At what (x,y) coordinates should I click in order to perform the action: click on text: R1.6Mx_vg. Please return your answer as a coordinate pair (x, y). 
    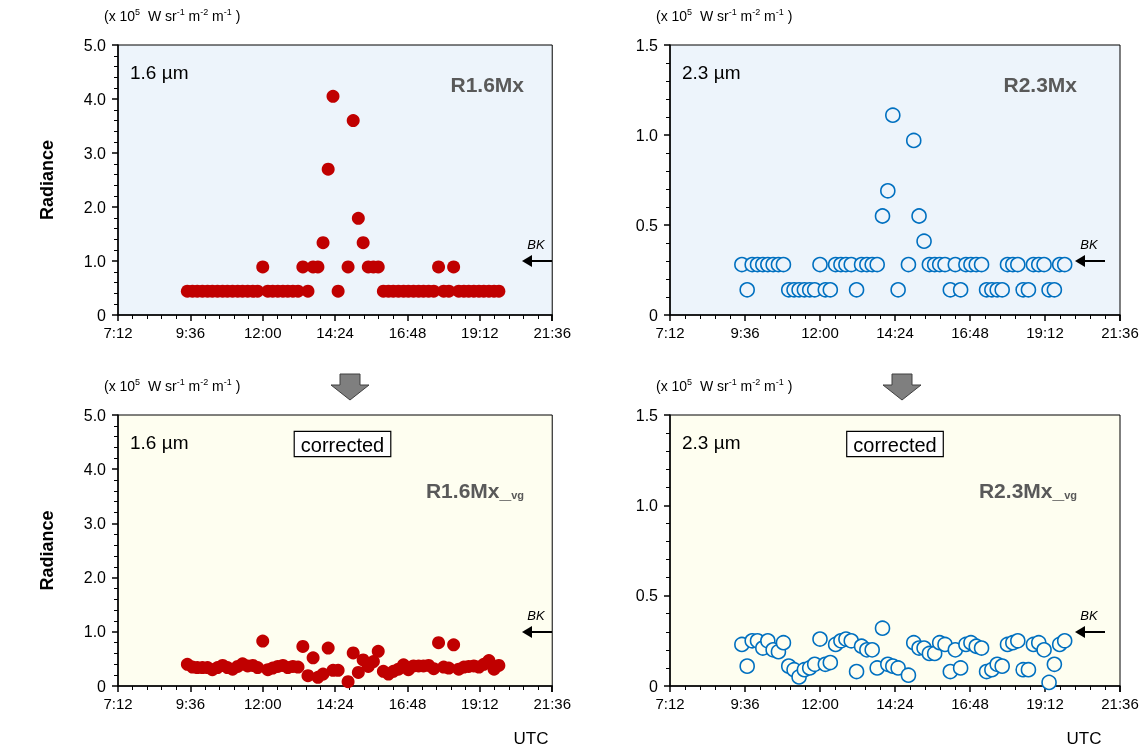
    Looking at the image, I should click on (475, 490).